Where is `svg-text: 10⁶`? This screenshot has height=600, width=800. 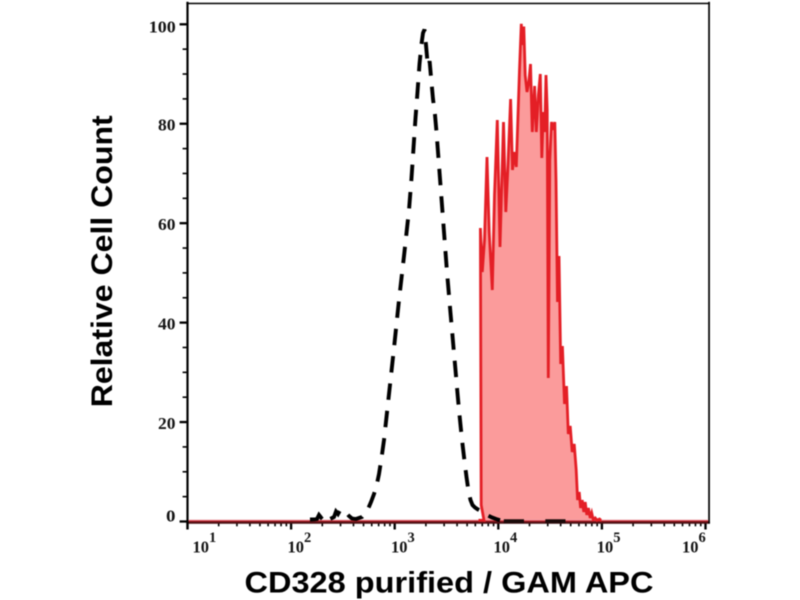
svg-text: 10⁶ is located at coordinates (694, 543).